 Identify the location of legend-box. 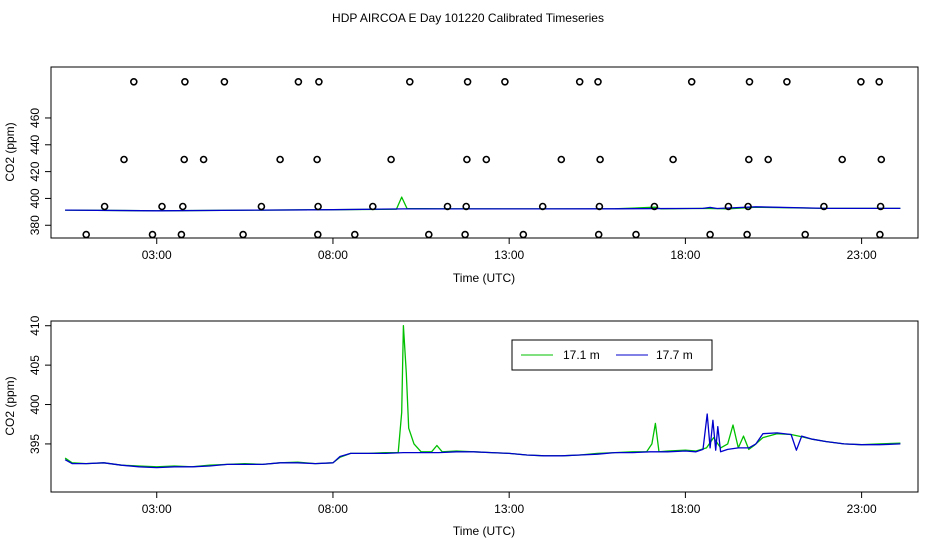
(612, 355).